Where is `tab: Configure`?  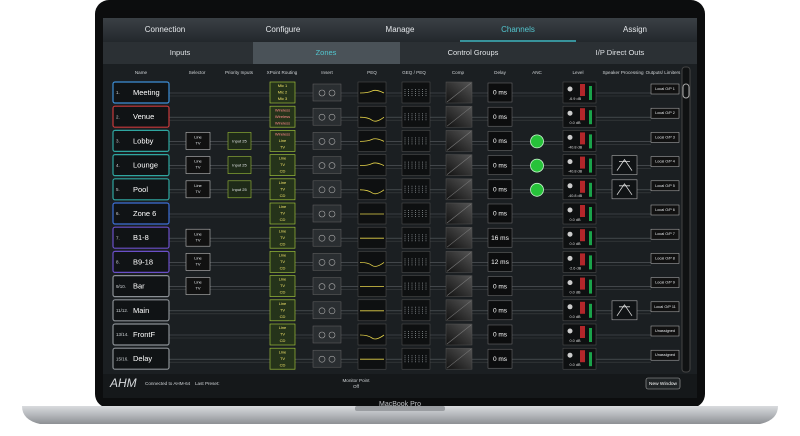
tab: Configure is located at coordinates (283, 29).